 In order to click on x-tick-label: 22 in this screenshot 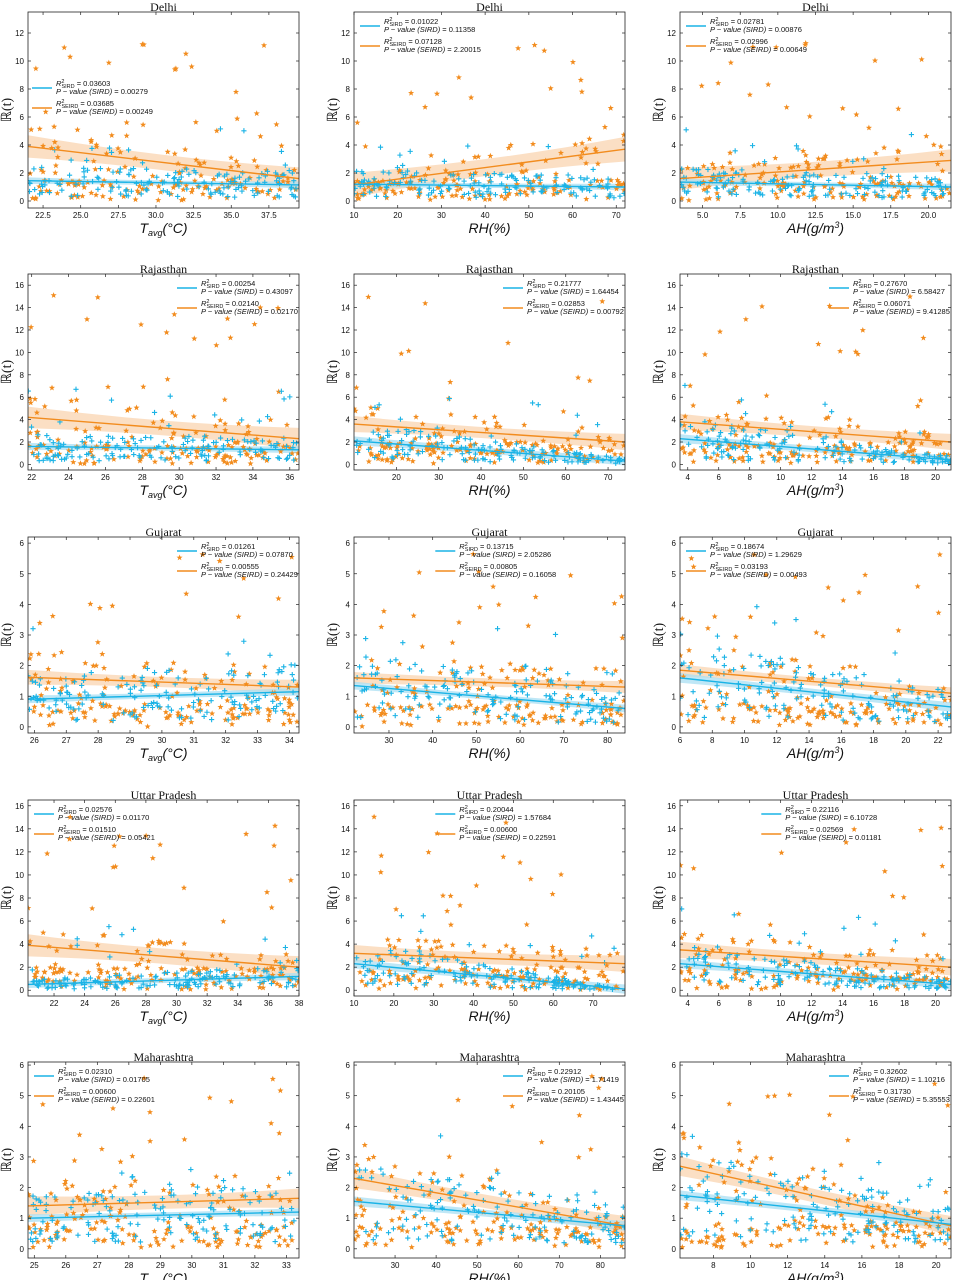, I will do `click(31, 477)`.